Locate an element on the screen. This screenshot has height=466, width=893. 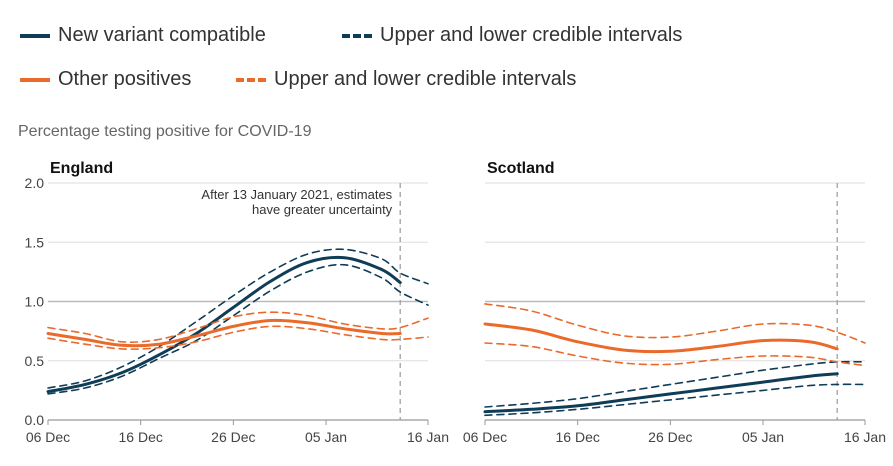
legend-item-new-variant-intervals: Upper and lower credible intervals is located at coordinates (512, 35).